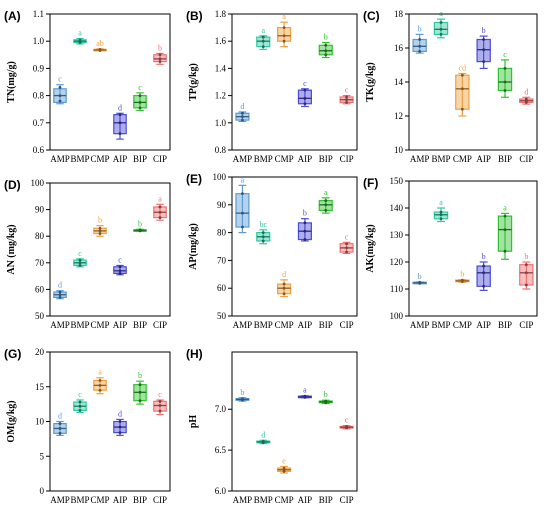  What do you see at coordinates (80, 402) in the screenshot?
I see `box-bmp: c` at bounding box center [80, 402].